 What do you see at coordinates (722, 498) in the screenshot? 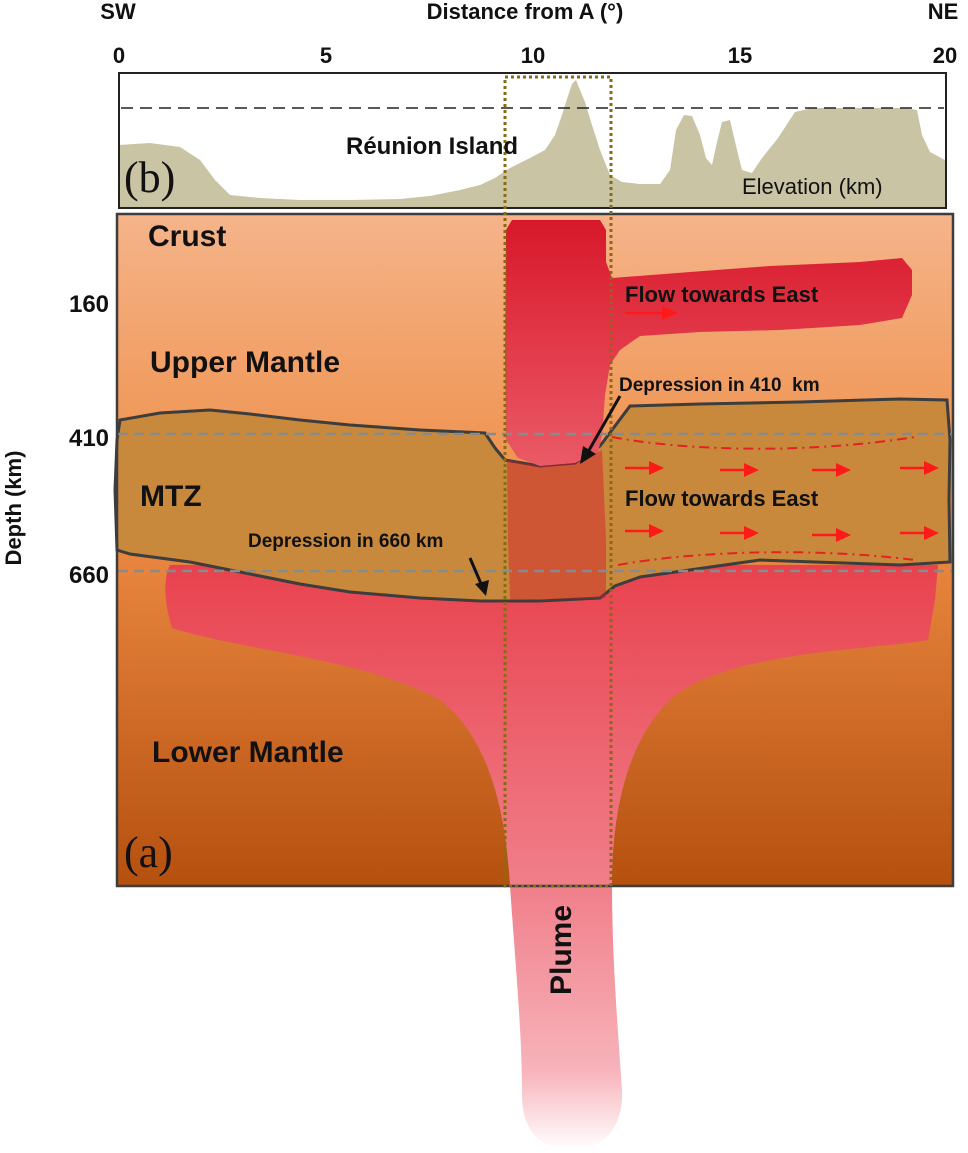
I see `flow-mtz-label: Flow towards East` at bounding box center [722, 498].